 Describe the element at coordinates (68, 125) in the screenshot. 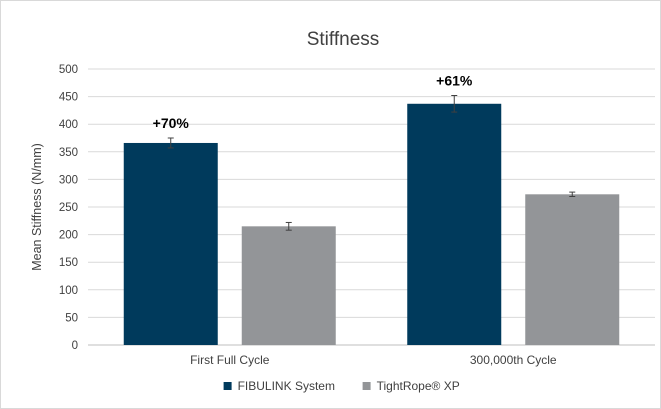

I see `y-tick-label: 400` at that location.